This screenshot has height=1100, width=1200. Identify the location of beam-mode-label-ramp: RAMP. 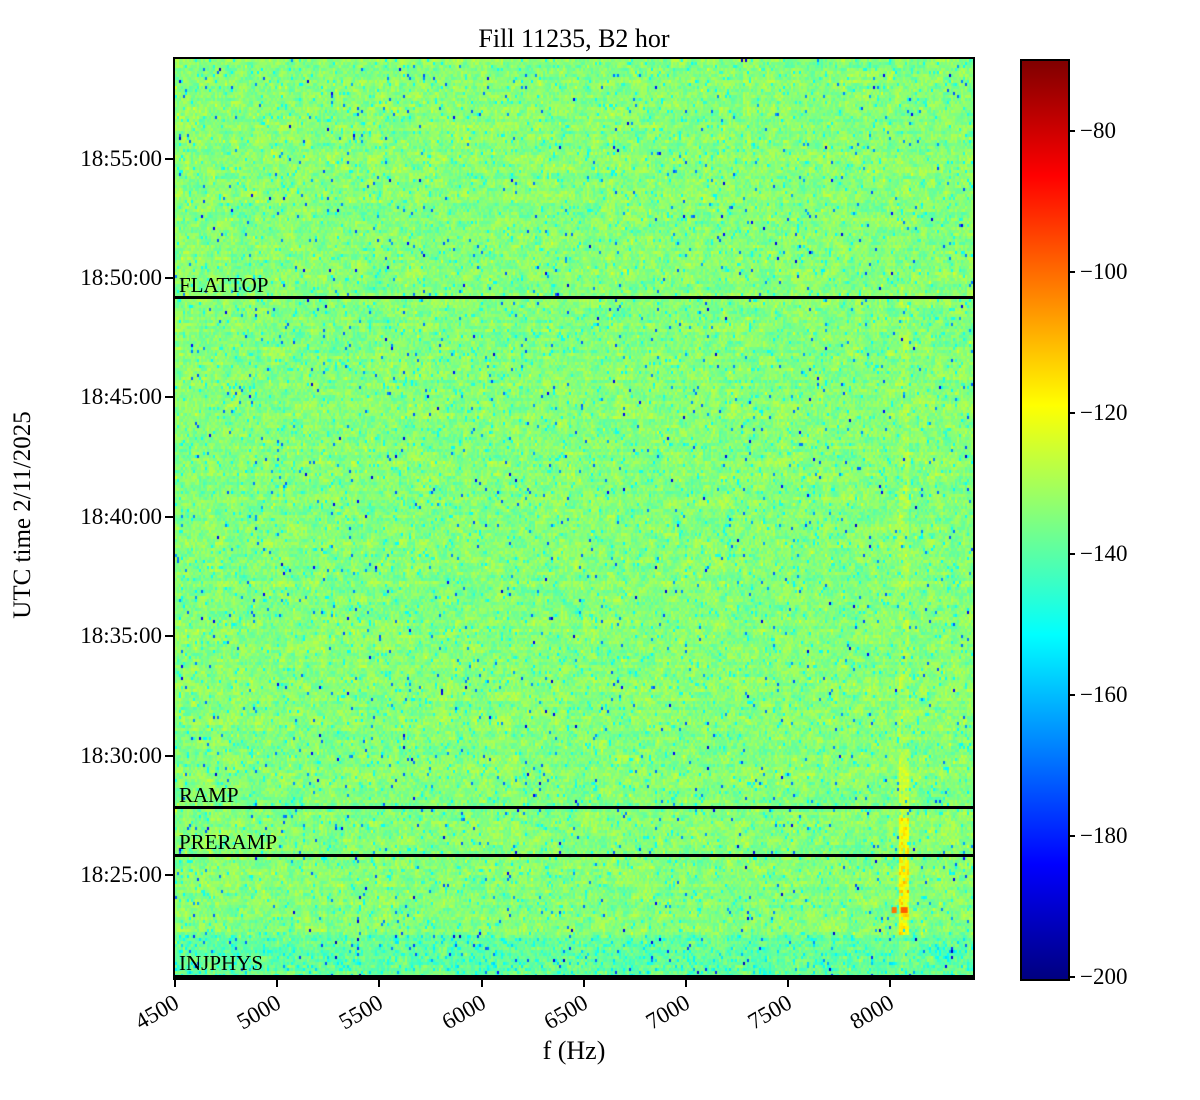
(209, 794).